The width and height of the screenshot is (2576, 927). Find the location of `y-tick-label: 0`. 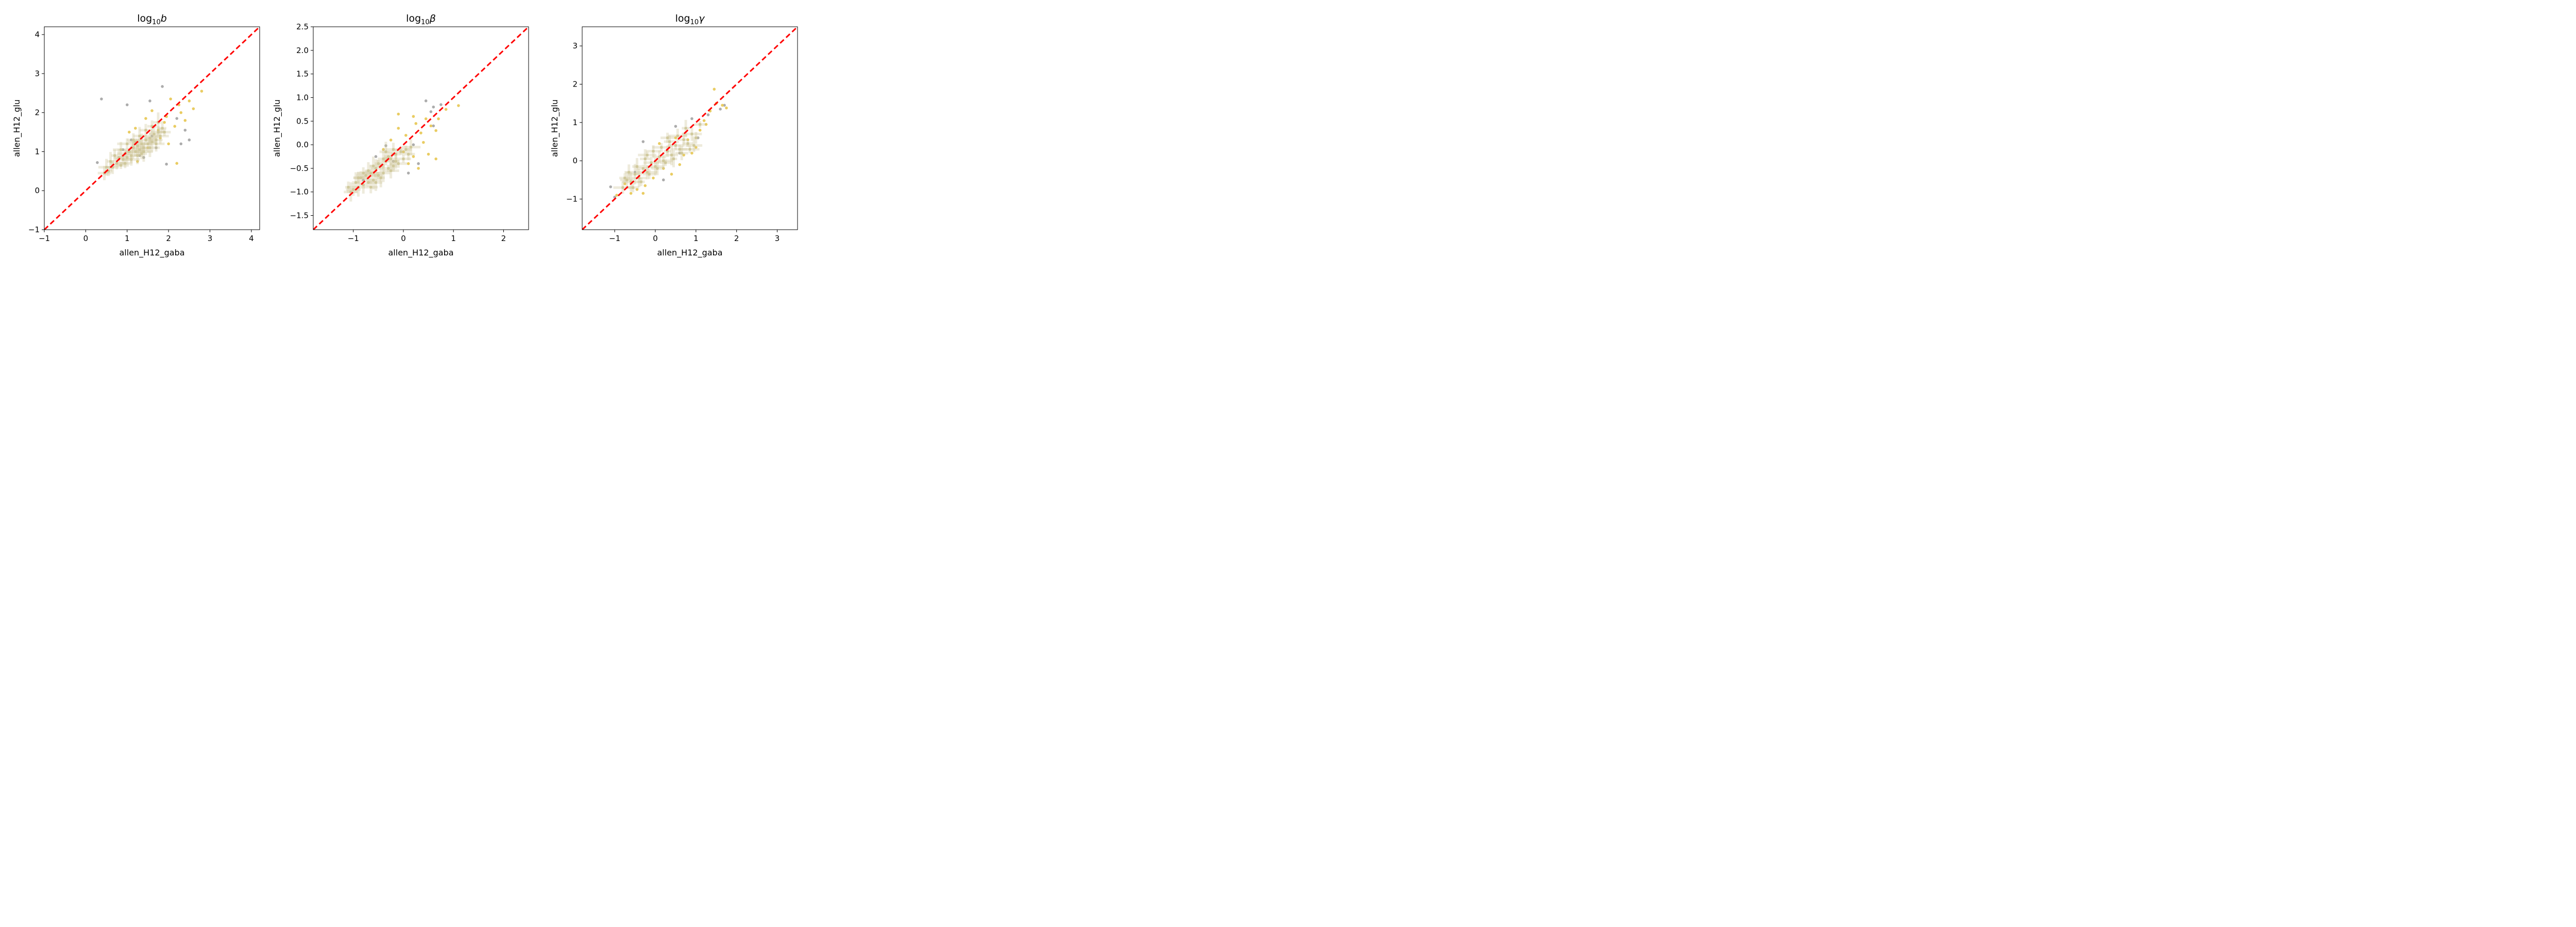

y-tick-label: 0 is located at coordinates (37, 190).